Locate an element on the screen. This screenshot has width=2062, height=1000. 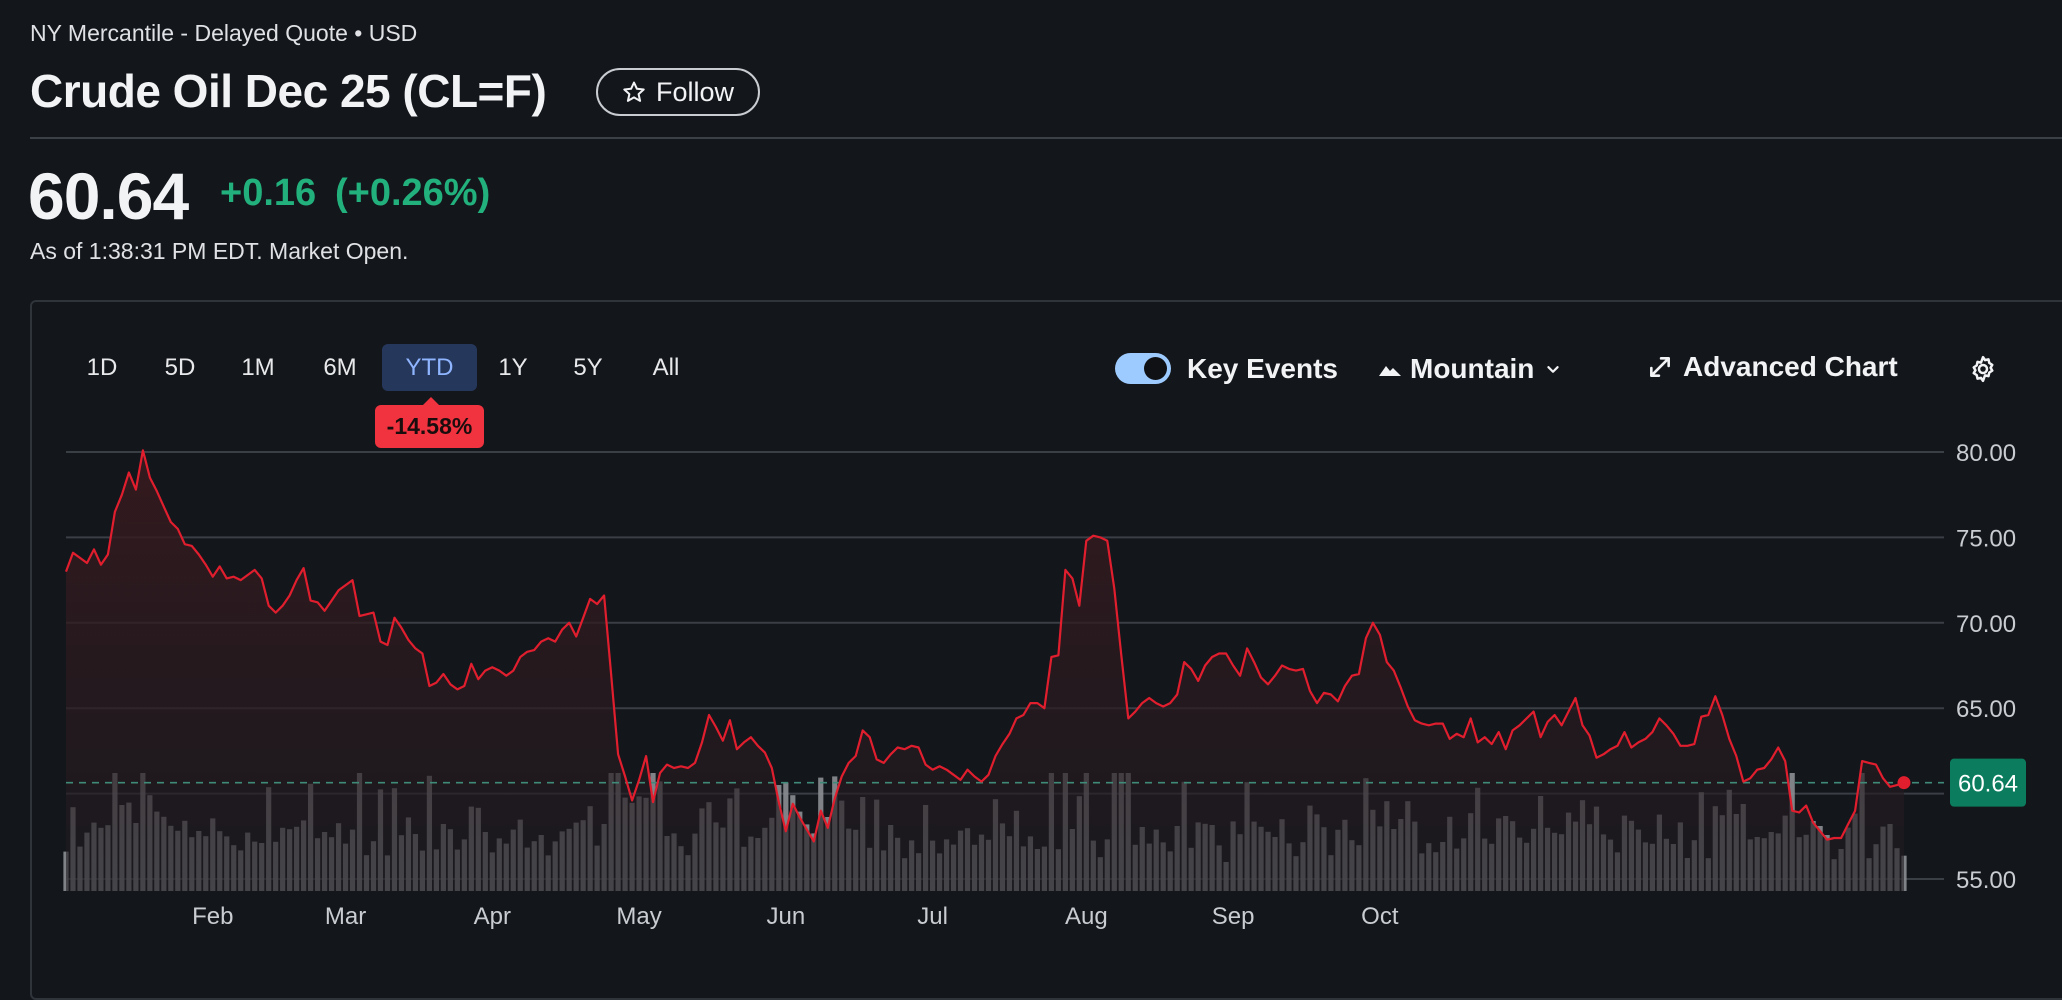
chart-type-dropdown: Mountain is located at coordinates (1471, 369).